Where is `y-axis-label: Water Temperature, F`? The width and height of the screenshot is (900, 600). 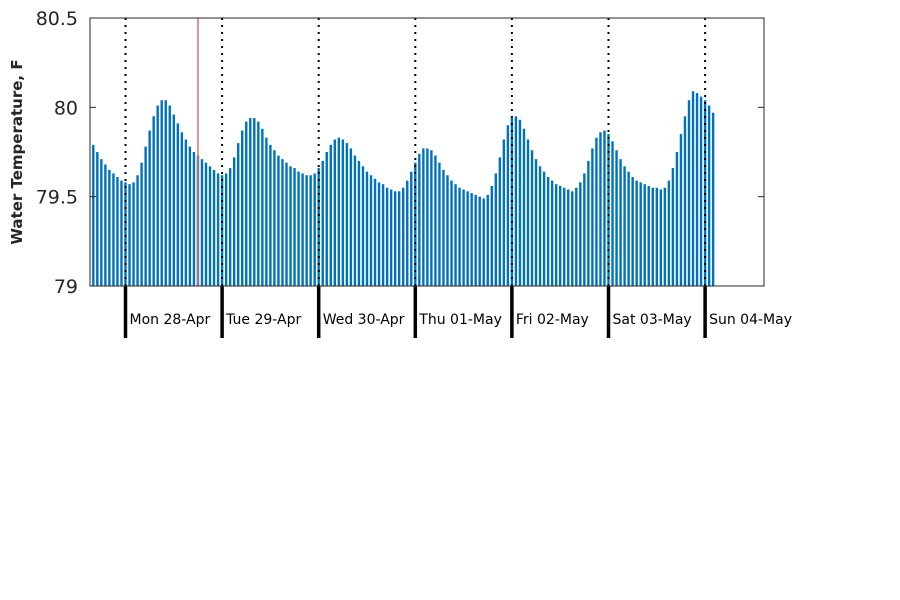
y-axis-label: Water Temperature, F is located at coordinates (17, 151).